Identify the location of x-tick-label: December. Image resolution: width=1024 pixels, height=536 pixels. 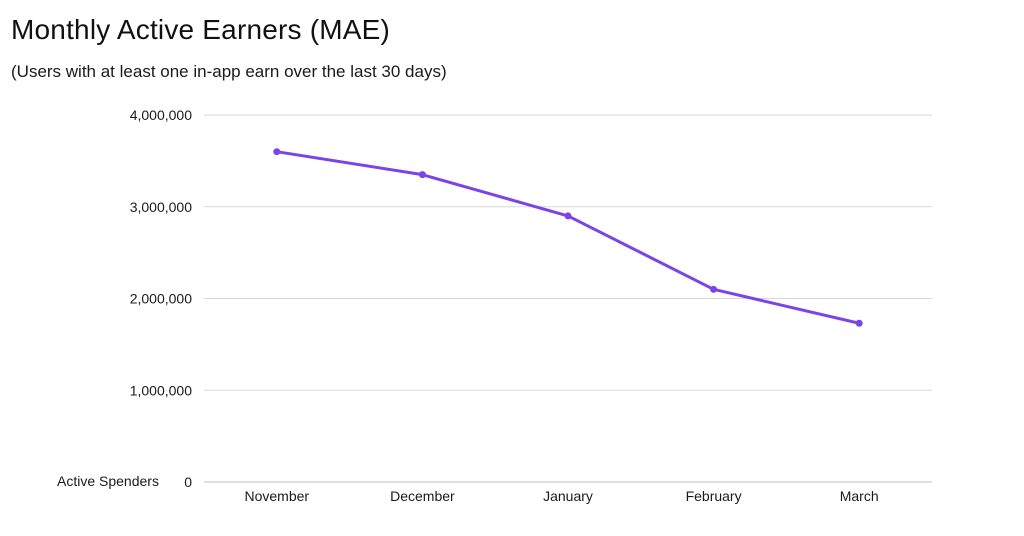
(422, 496).